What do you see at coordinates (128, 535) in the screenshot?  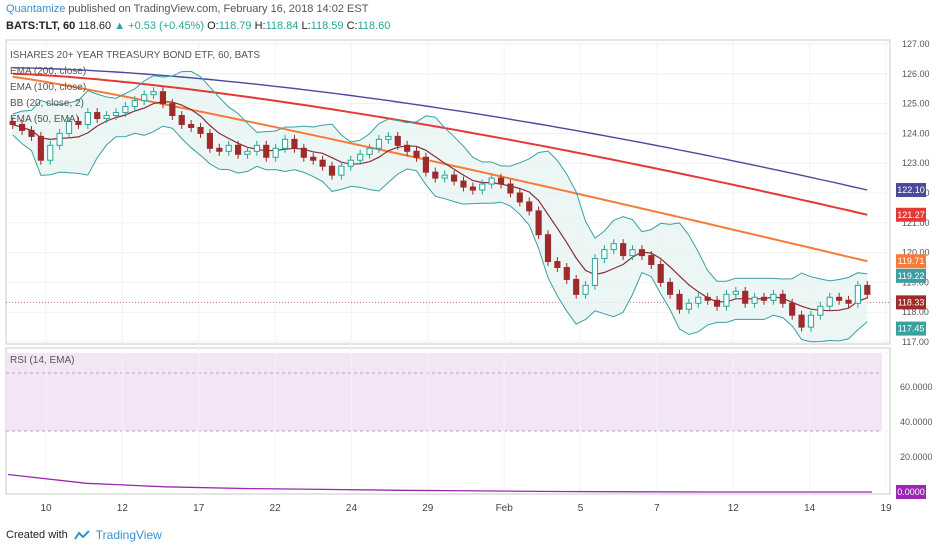 I see `brand: TradingView` at bounding box center [128, 535].